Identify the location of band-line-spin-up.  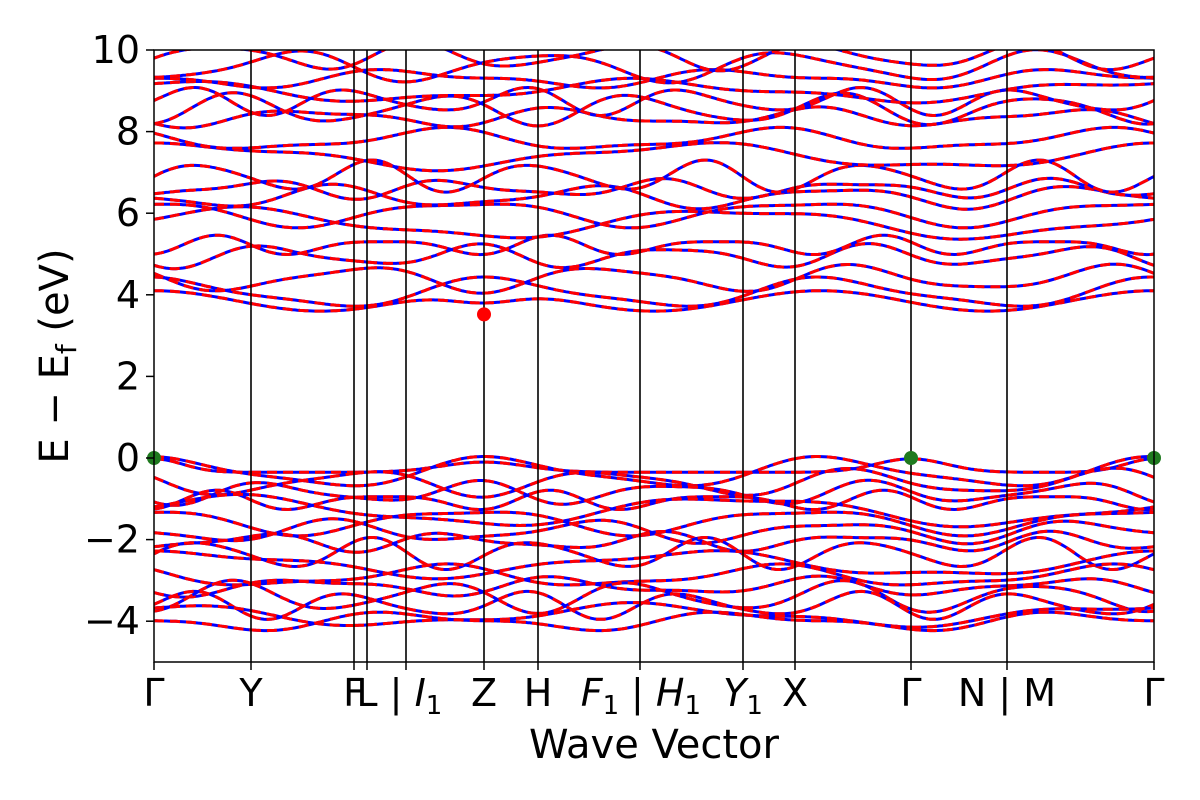
(511, 549).